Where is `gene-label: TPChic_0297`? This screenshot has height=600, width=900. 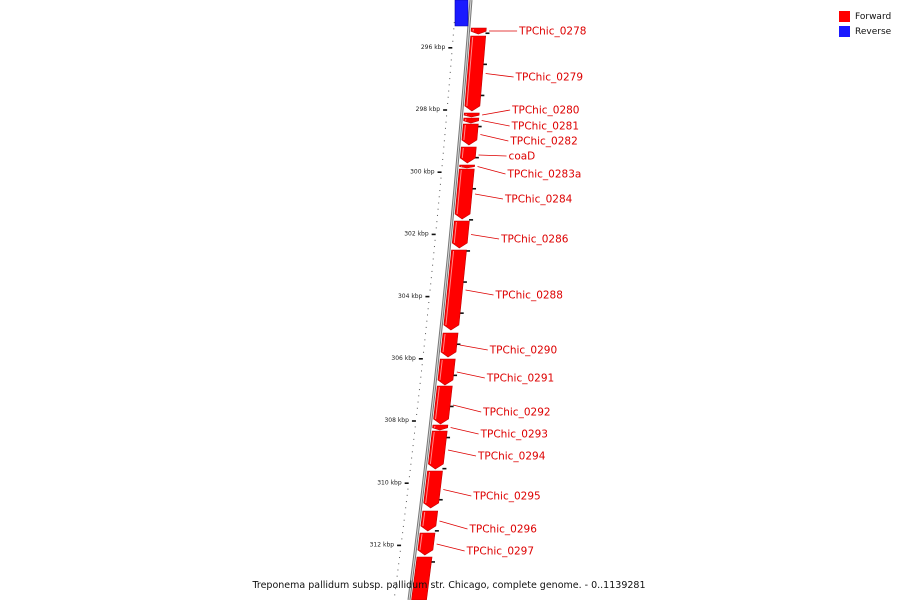 gene-label: TPChic_0297 is located at coordinates (500, 552).